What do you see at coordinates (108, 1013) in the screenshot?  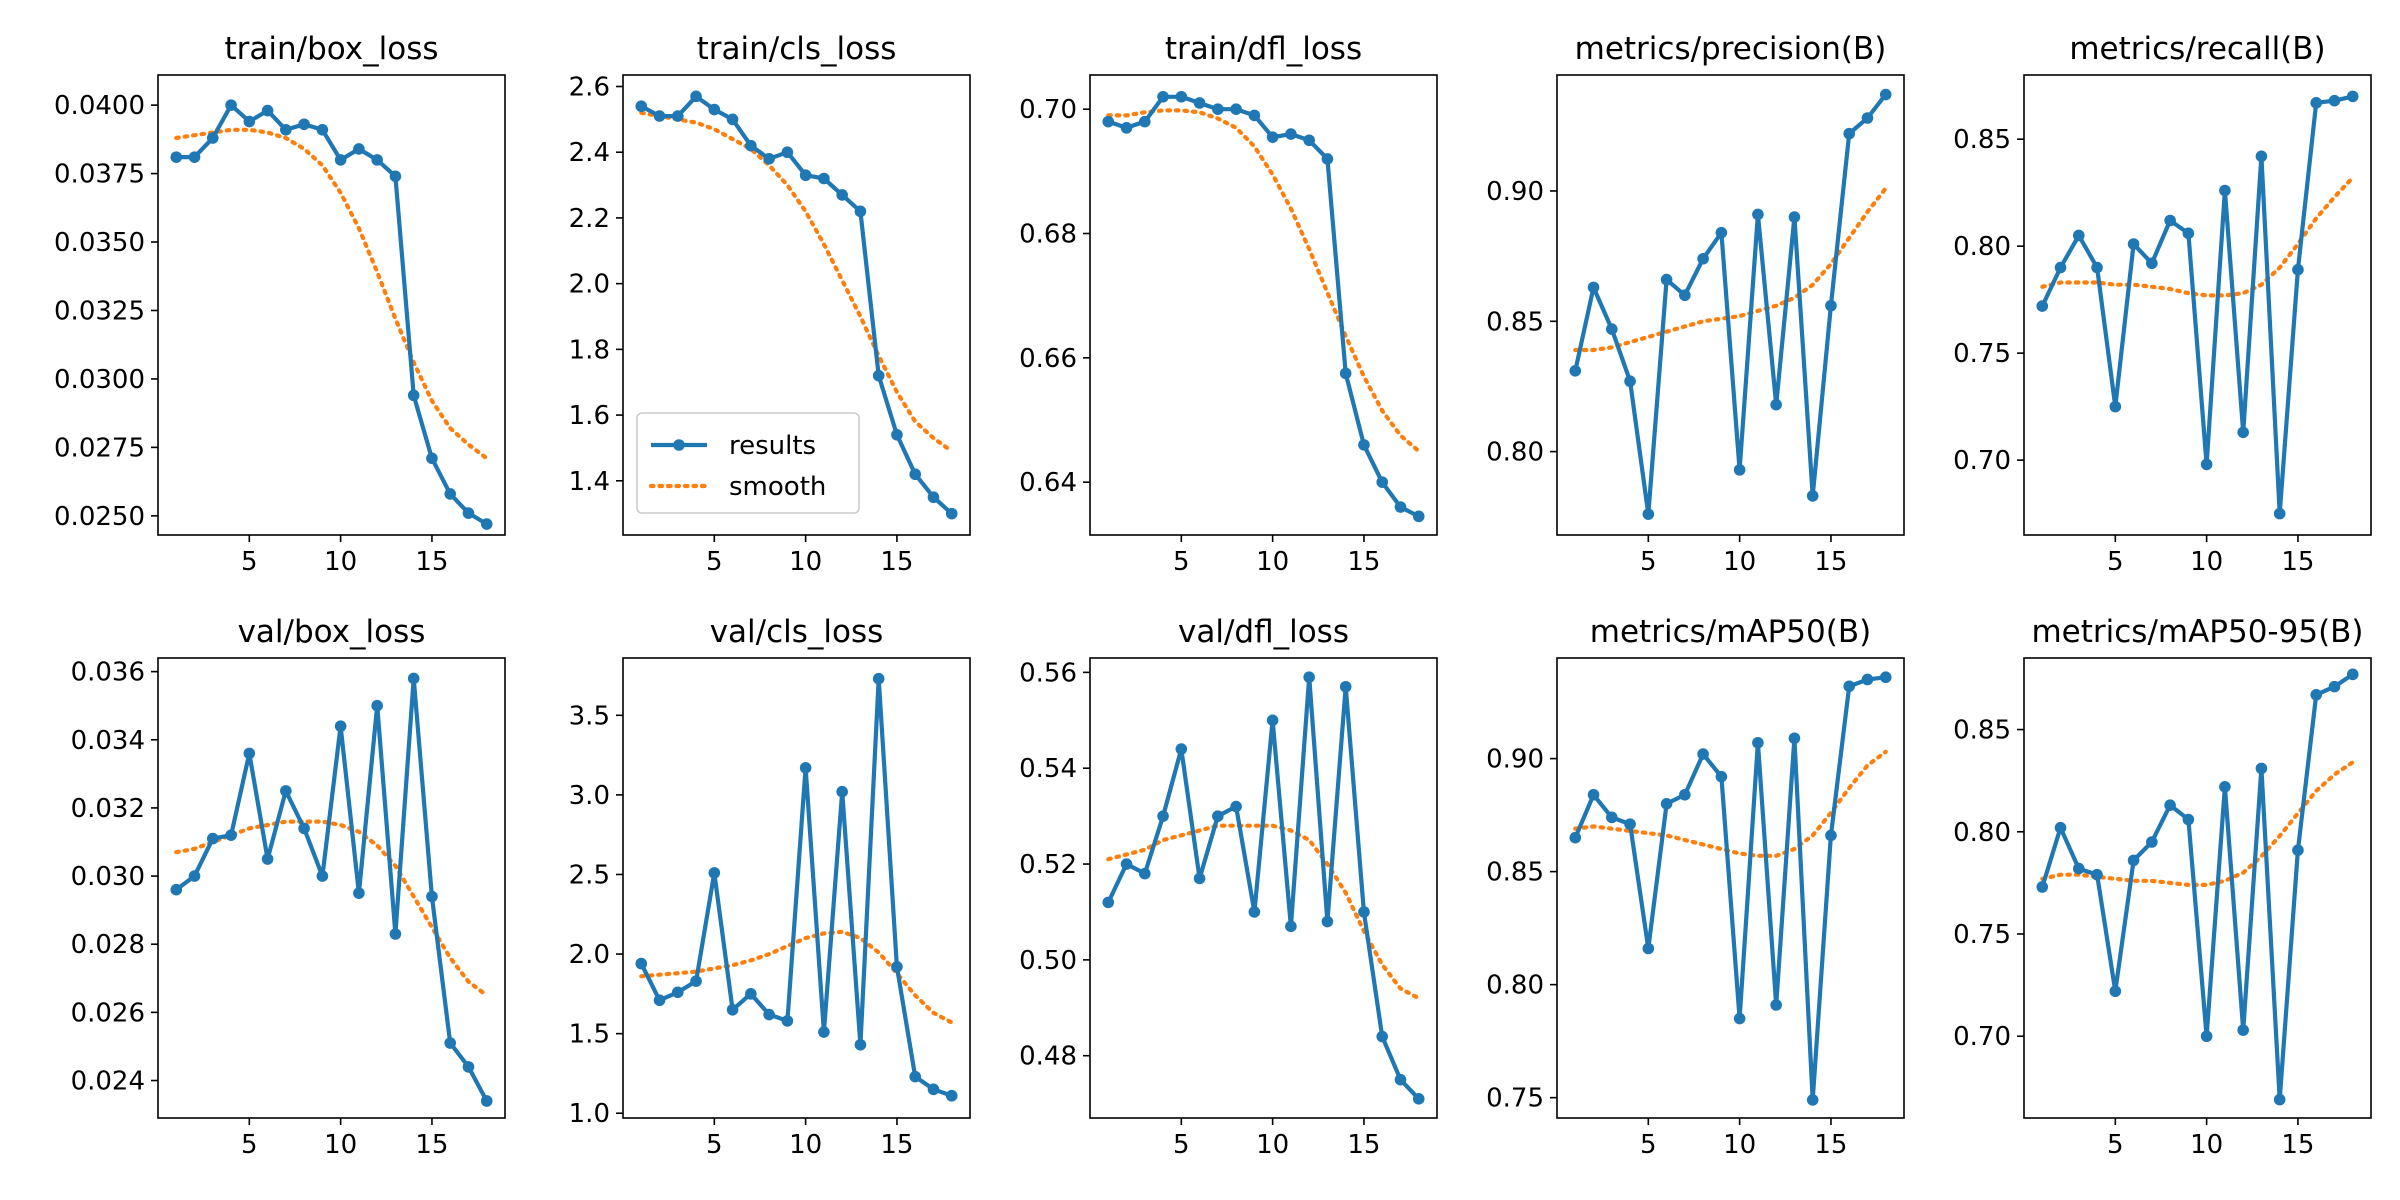 I see `y-tick-label: 0.026` at bounding box center [108, 1013].